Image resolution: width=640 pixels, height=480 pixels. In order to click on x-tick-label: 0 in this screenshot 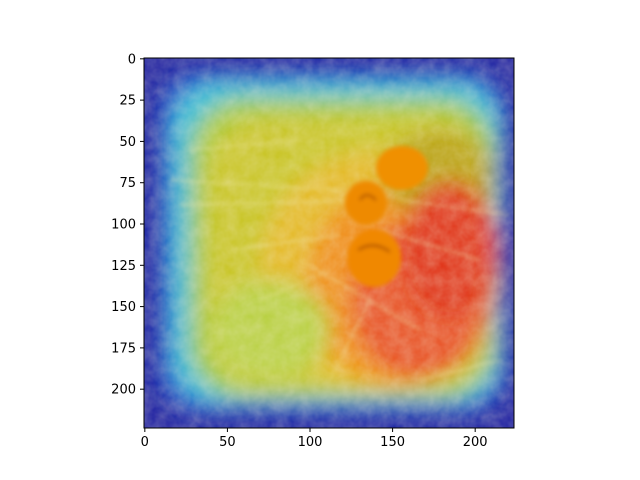, I will do `click(145, 442)`.